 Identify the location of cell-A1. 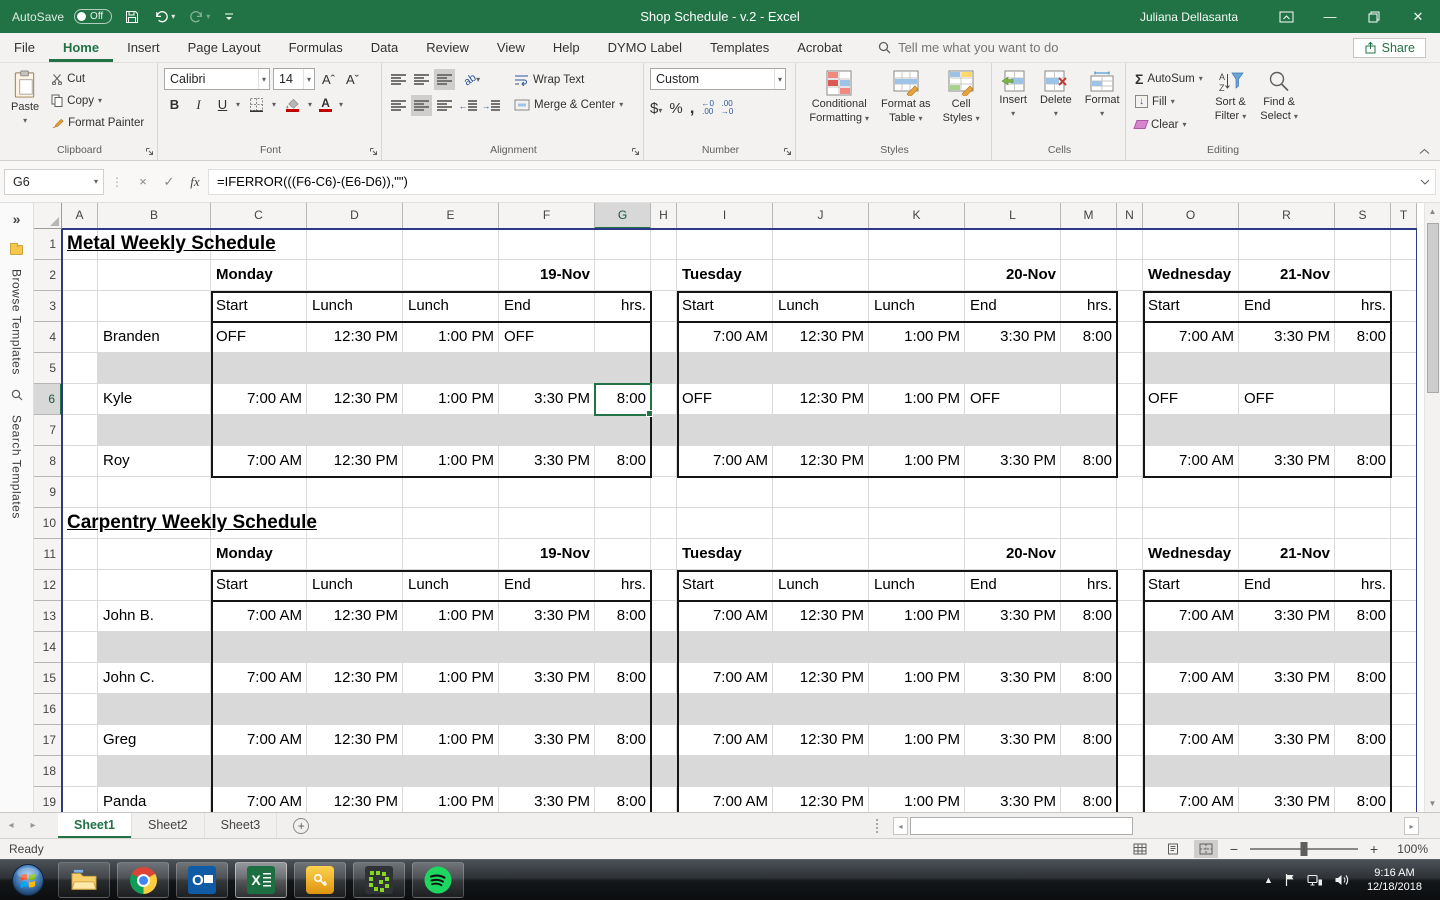
(80, 244).